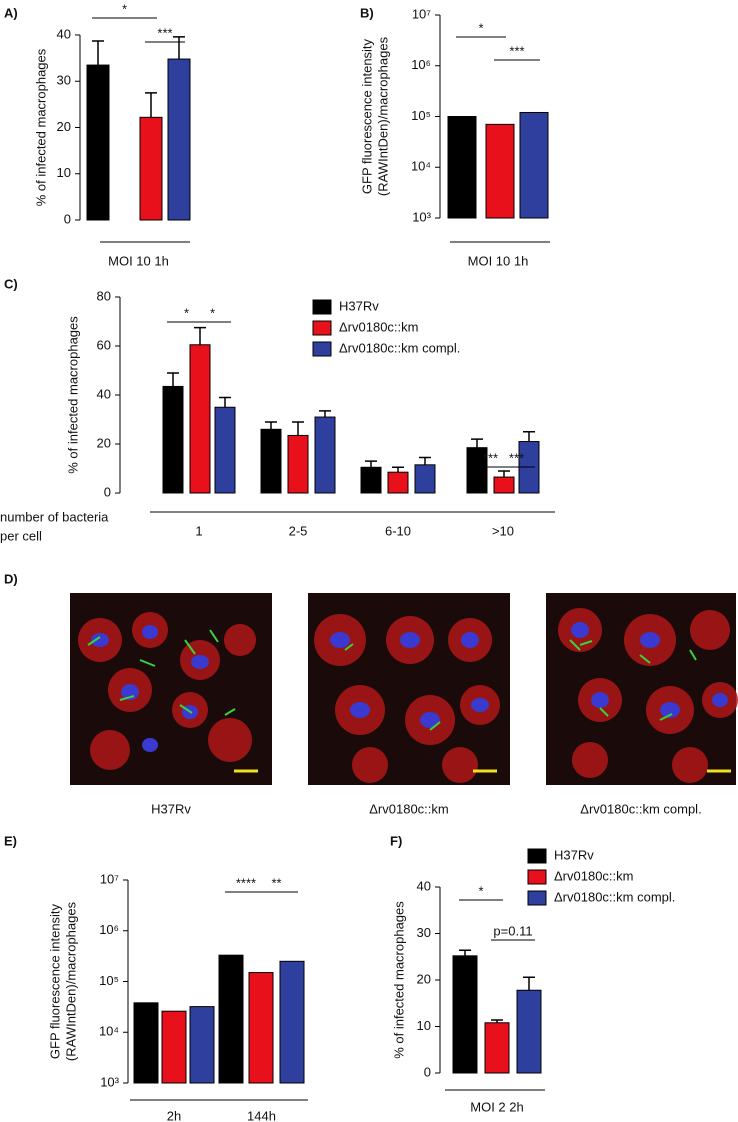  Describe the element at coordinates (10, 840) in the screenshot. I see `panel-label: E)` at that location.